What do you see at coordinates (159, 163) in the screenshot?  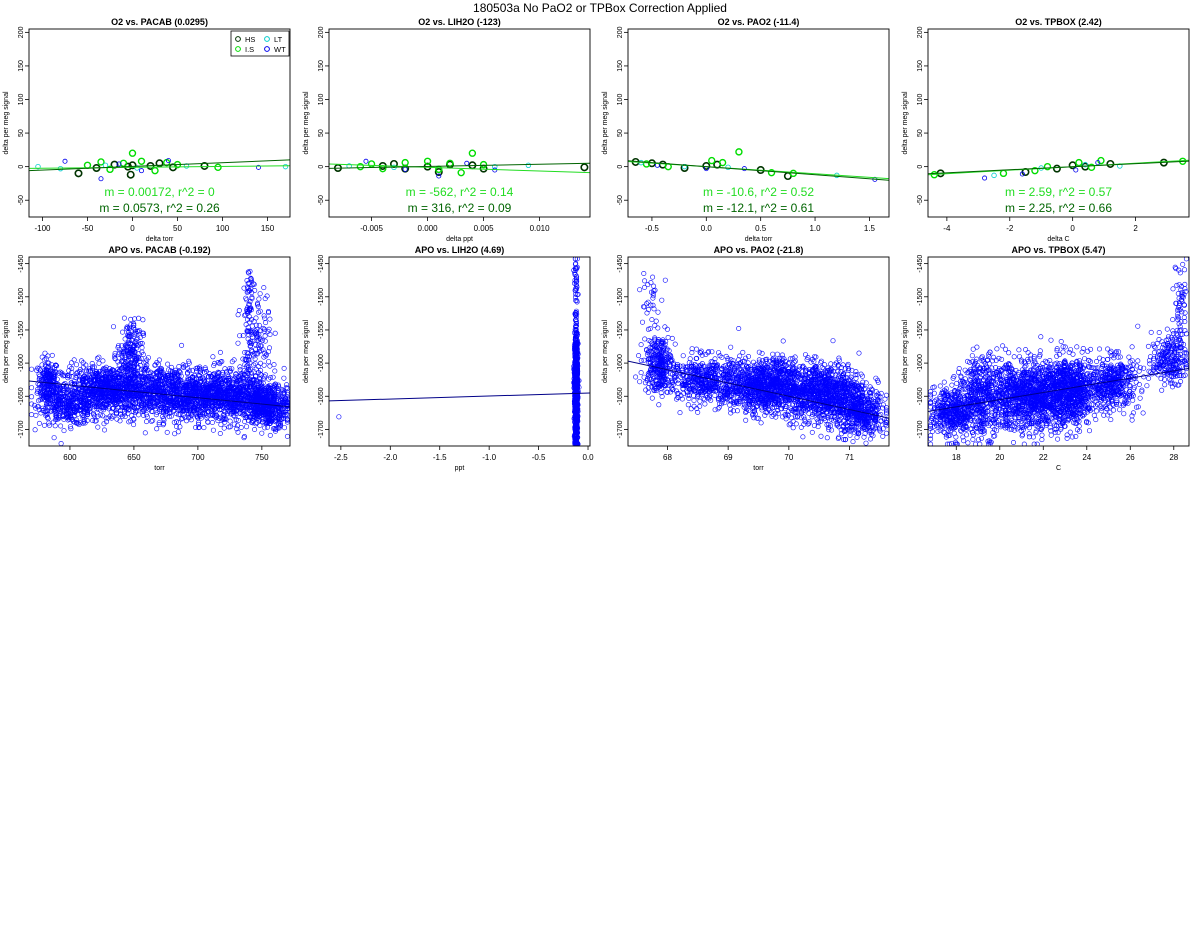 I see `point-HS` at bounding box center [159, 163].